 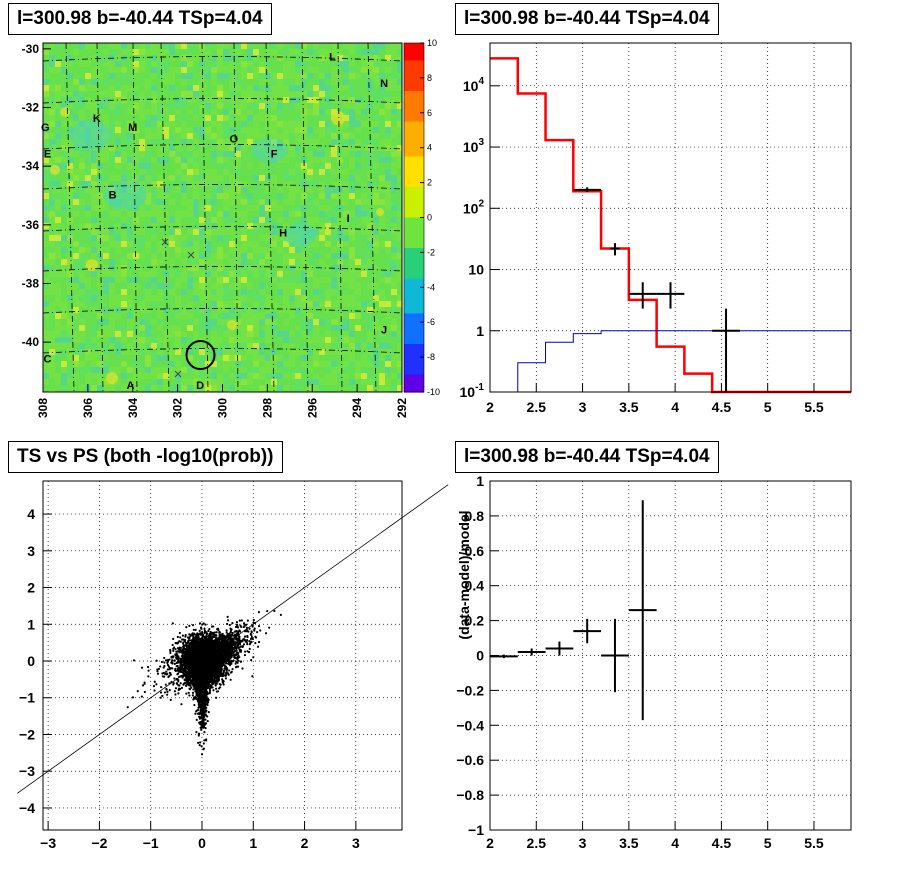 I want to click on x-tick-label: 3, so click(x=356, y=843).